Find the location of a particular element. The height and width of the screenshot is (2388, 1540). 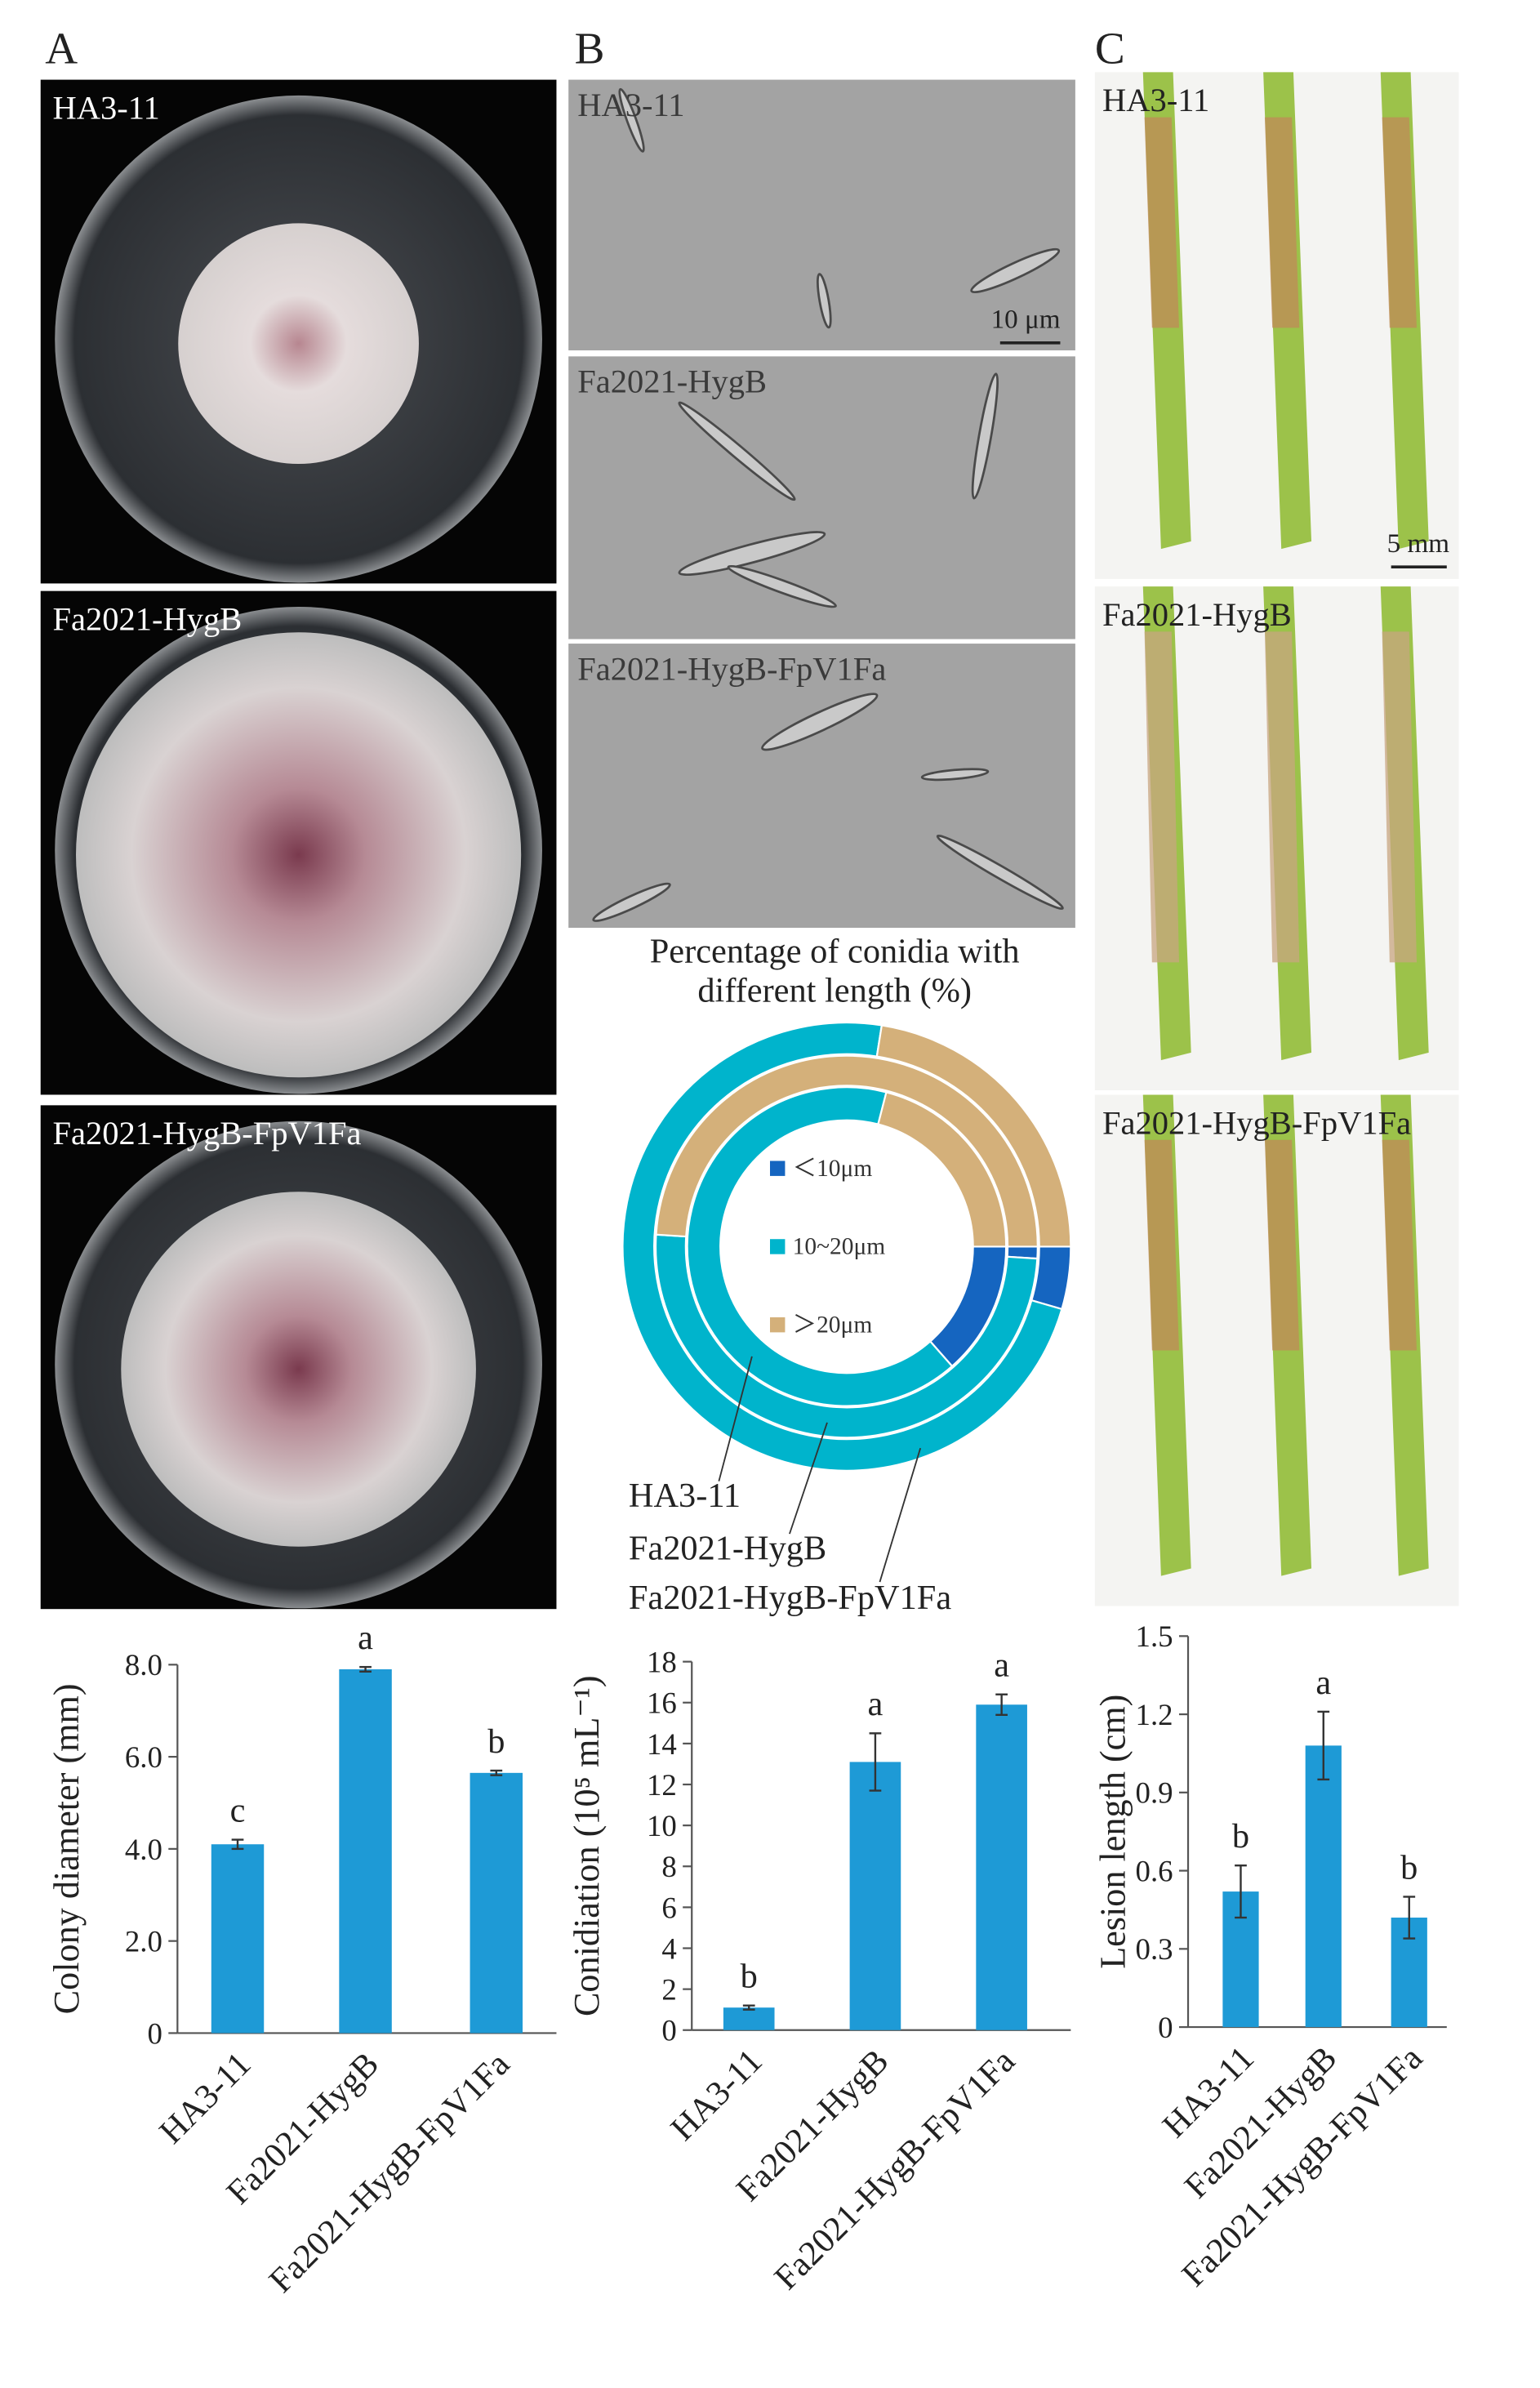

y-tick-label: 18 is located at coordinates (662, 1662).